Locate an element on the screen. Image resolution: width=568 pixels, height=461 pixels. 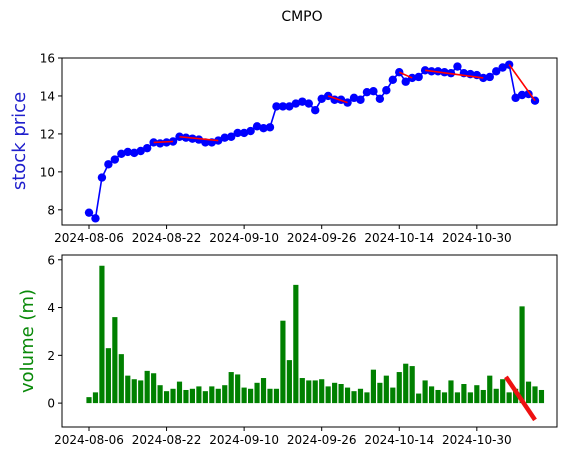
price-x-tick-label: 2024-10-30 is located at coordinates (477, 238).